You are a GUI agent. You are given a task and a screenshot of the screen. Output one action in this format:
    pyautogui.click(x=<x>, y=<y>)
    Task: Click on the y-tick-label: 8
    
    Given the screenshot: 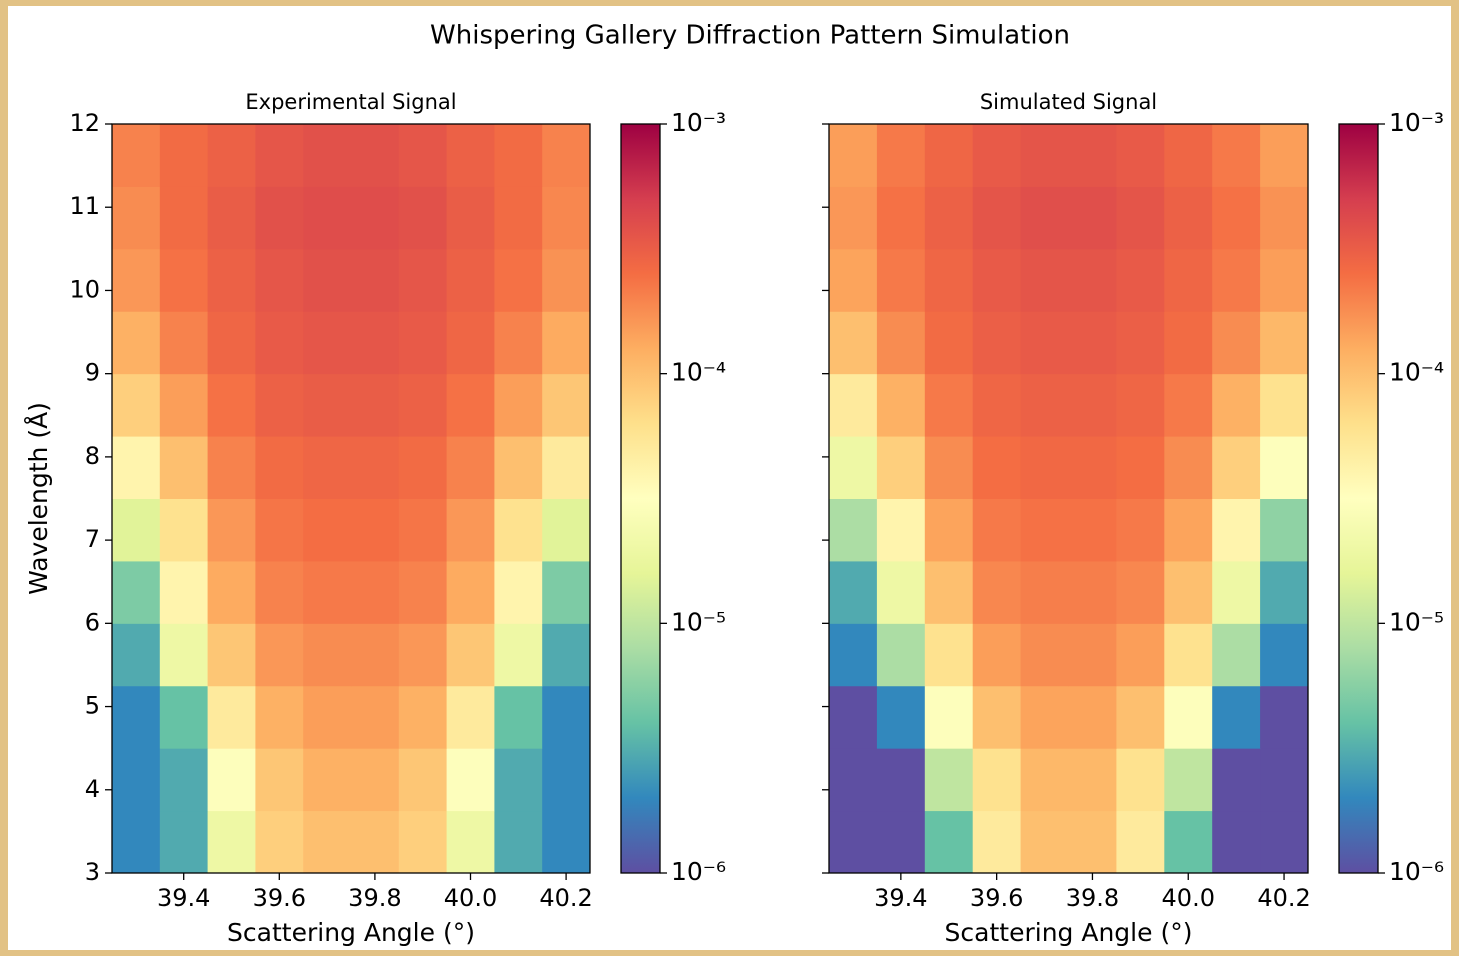 What is the action you would take?
    pyautogui.click(x=92, y=456)
    